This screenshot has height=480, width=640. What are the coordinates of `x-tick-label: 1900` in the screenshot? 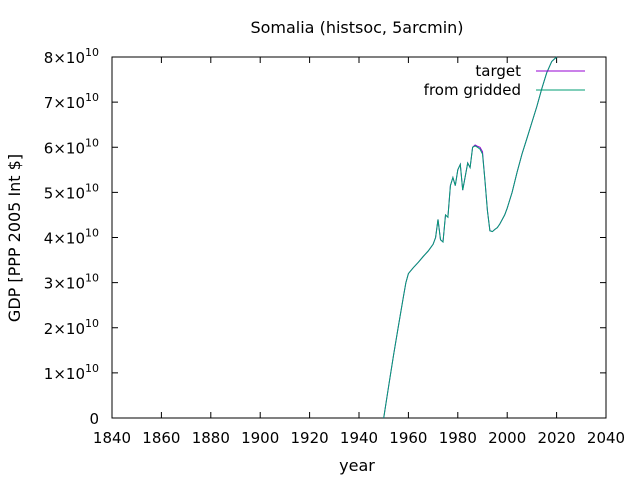 It's located at (260, 438).